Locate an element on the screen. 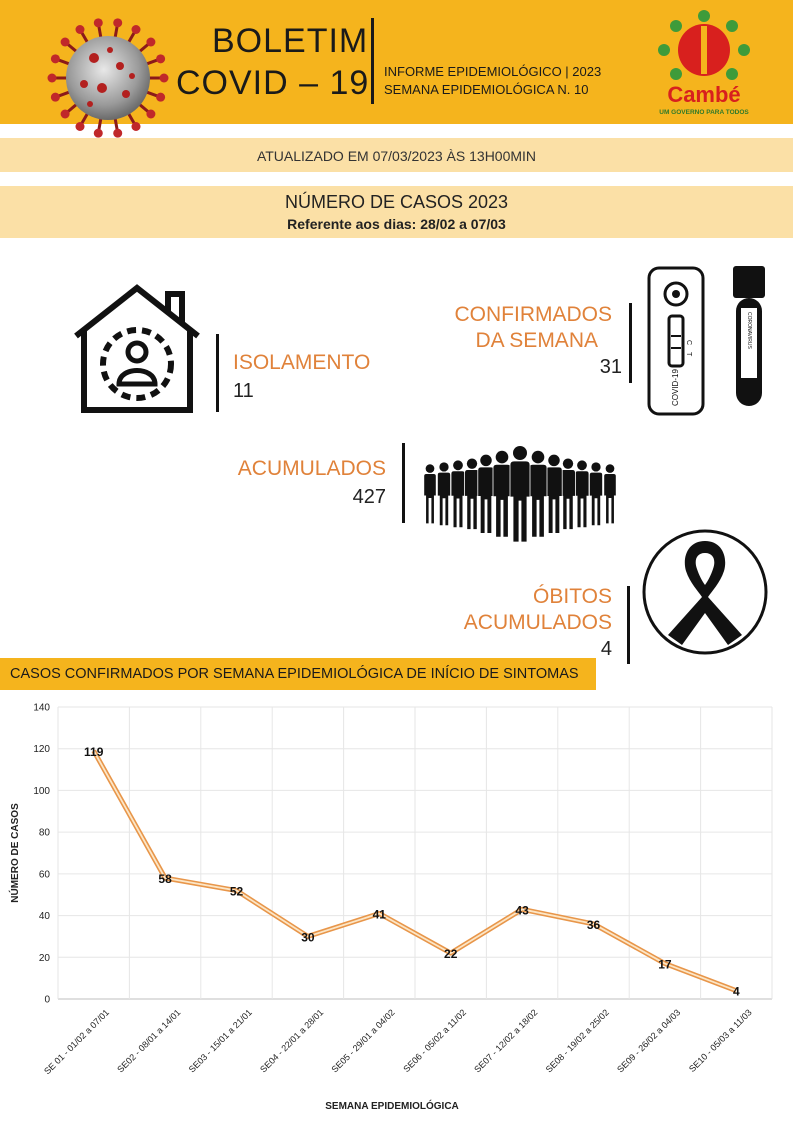  x-tick-label: SE09 - 26/02 a 04/03 is located at coordinates (648, 1040).